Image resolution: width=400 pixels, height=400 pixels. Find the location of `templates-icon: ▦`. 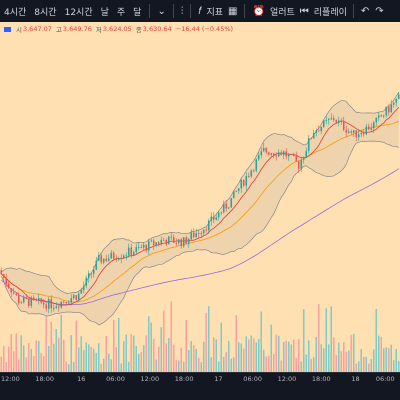

templates-icon: ▦ is located at coordinates (233, 11).